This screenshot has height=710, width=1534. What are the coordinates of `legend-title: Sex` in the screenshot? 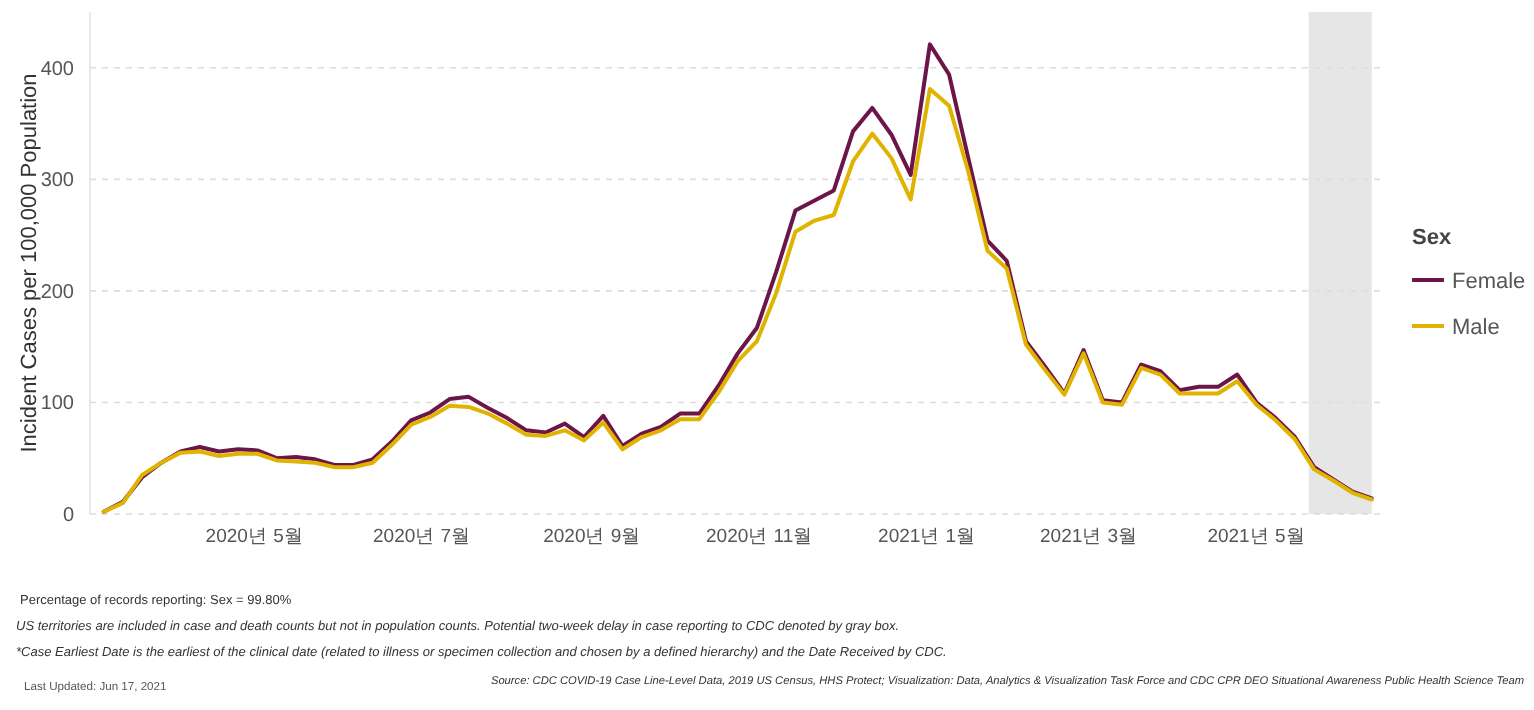 It's located at (1432, 238).